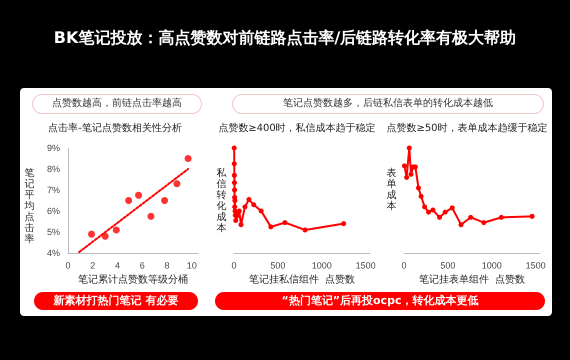  What do you see at coordinates (388, 104) in the screenshot?
I see `chart-subtitle: 笔记点赞数越多，后链私信表单的转化成本越低` at bounding box center [388, 104].